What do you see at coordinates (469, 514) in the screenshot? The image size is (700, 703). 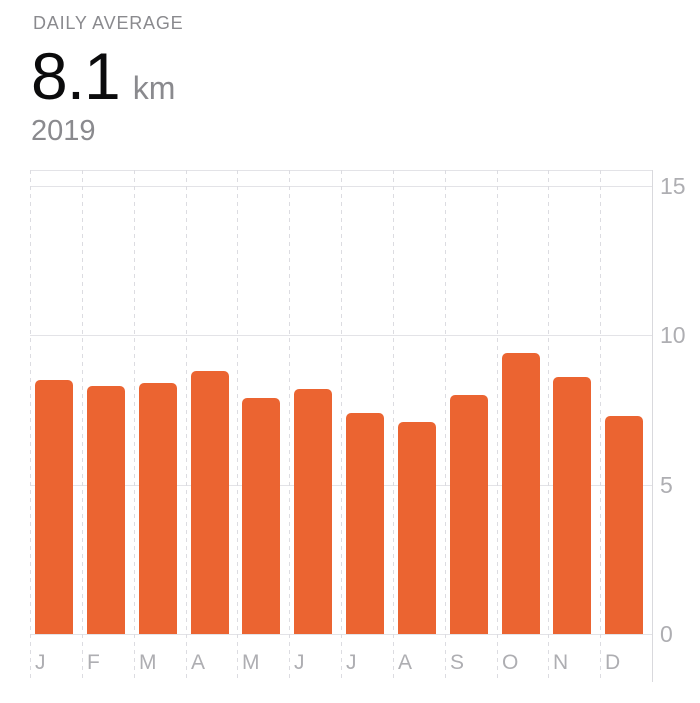 I see `bar-8-S` at bounding box center [469, 514].